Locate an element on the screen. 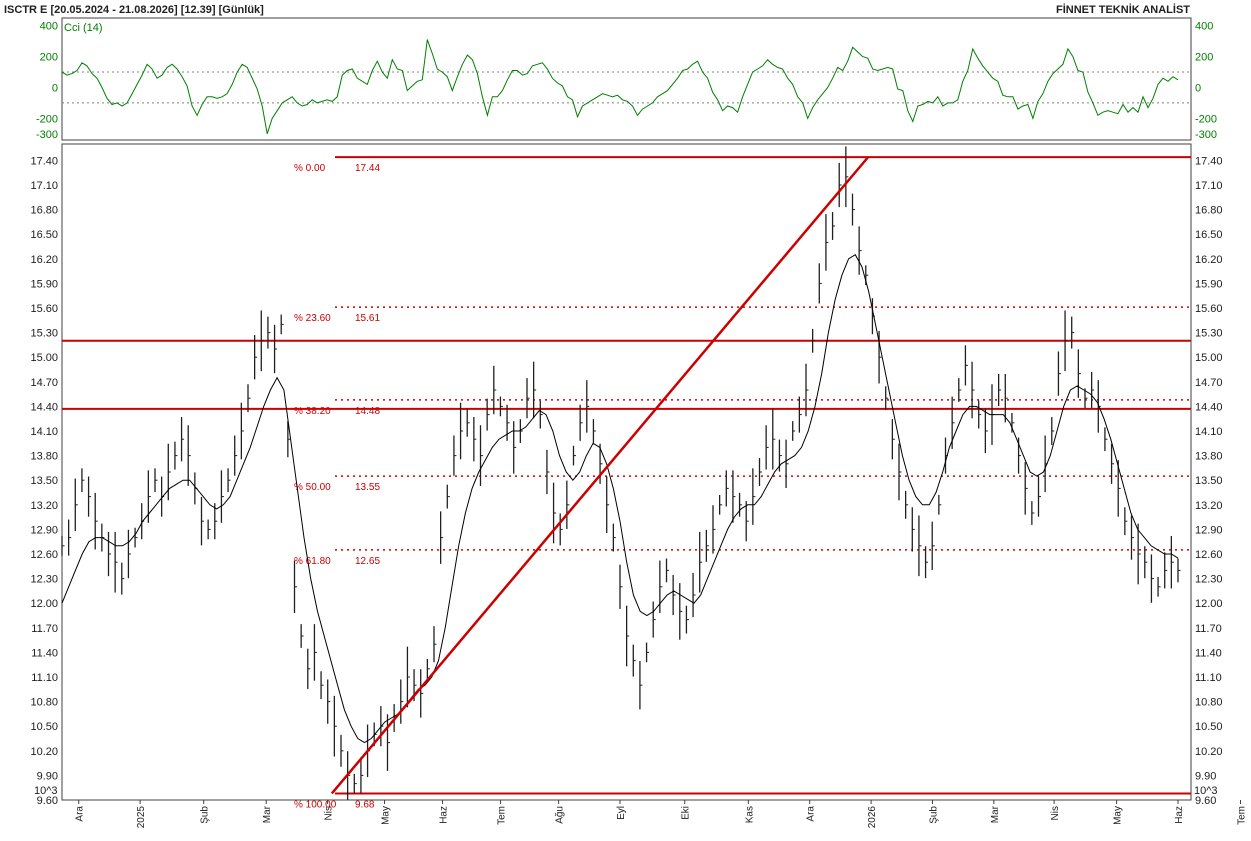  price-tick-right: 13.50 is located at coordinates (1209, 481).